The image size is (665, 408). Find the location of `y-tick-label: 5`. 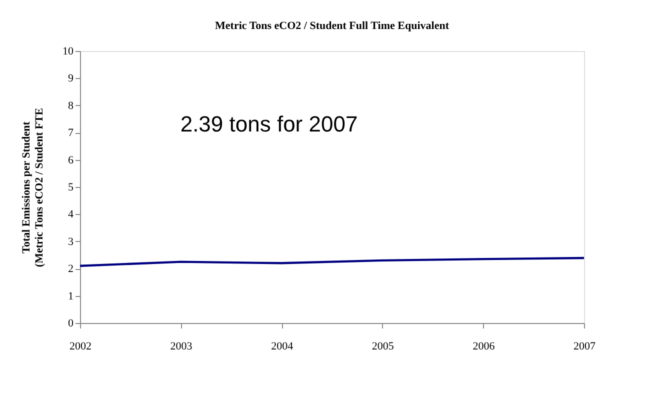

y-tick-label: 5 is located at coordinates (71, 188).